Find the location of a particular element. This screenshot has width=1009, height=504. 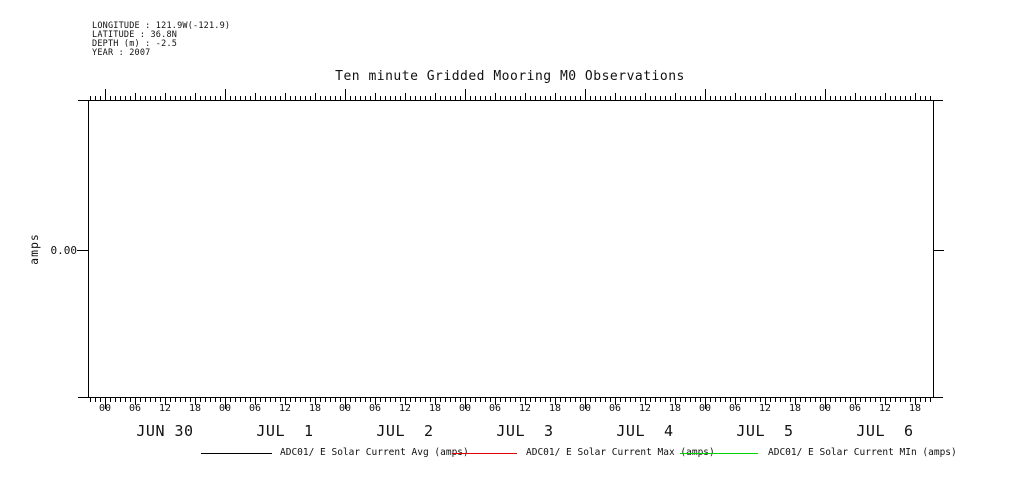

plot-frame-right is located at coordinates (933, 249).